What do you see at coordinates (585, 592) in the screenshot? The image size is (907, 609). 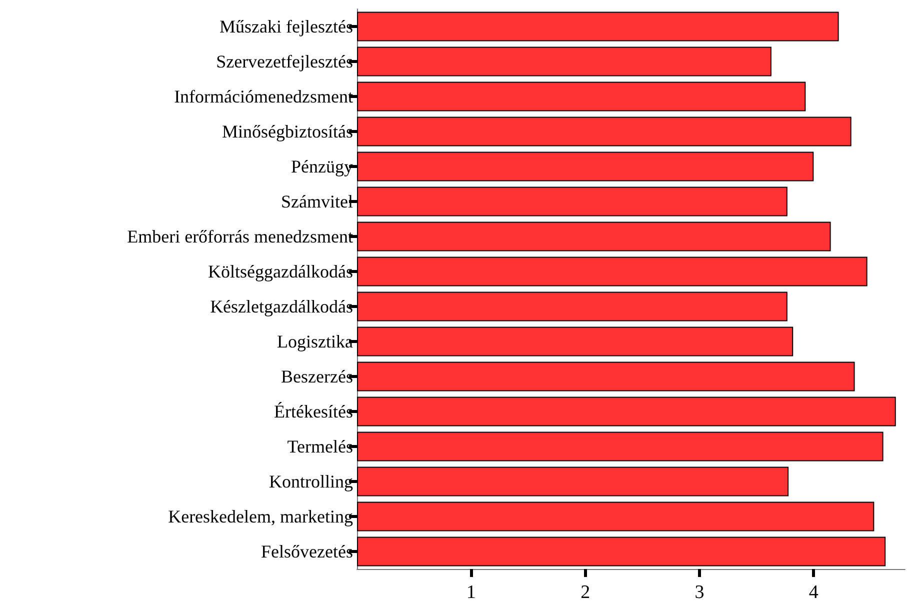 I see `x-tick-label: 2` at bounding box center [585, 592].